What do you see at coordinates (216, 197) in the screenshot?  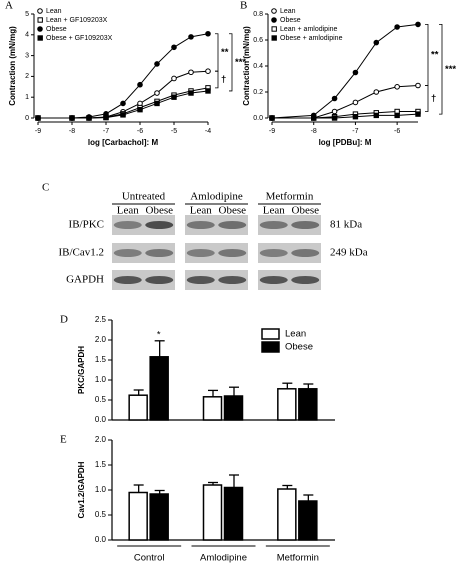 I see `group-title: Amlodipine` at bounding box center [216, 197].